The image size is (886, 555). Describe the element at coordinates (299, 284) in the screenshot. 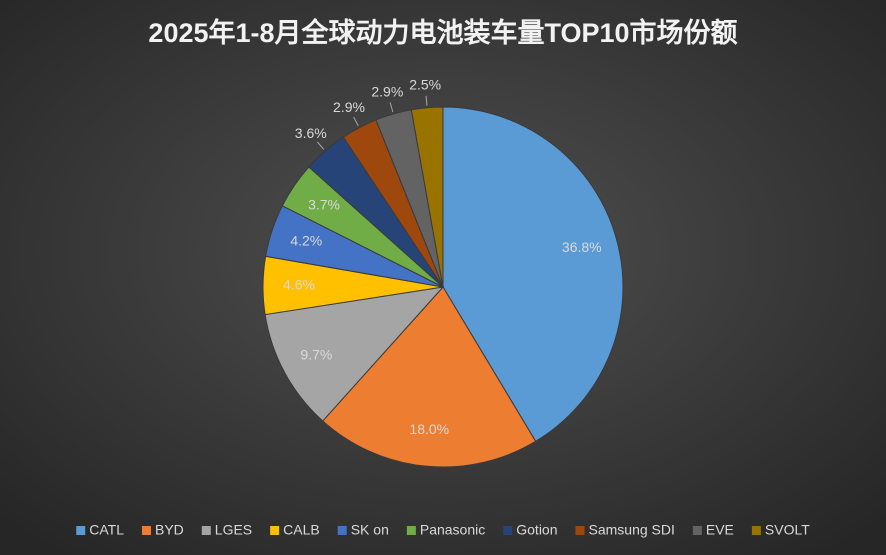

I see `data-label: 4.6%` at that location.